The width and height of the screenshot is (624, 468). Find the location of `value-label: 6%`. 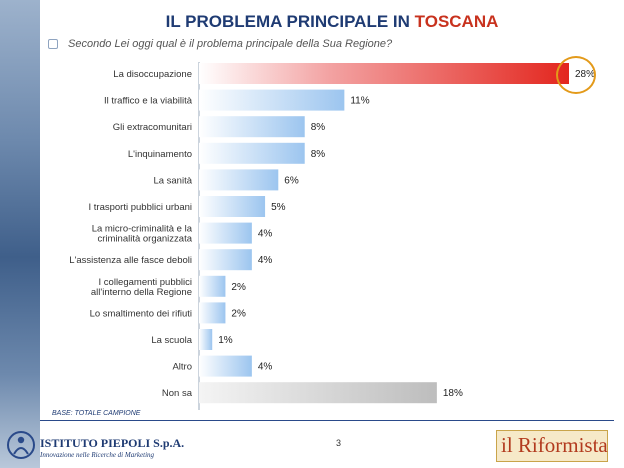

value-label: 6% is located at coordinates (291, 180).